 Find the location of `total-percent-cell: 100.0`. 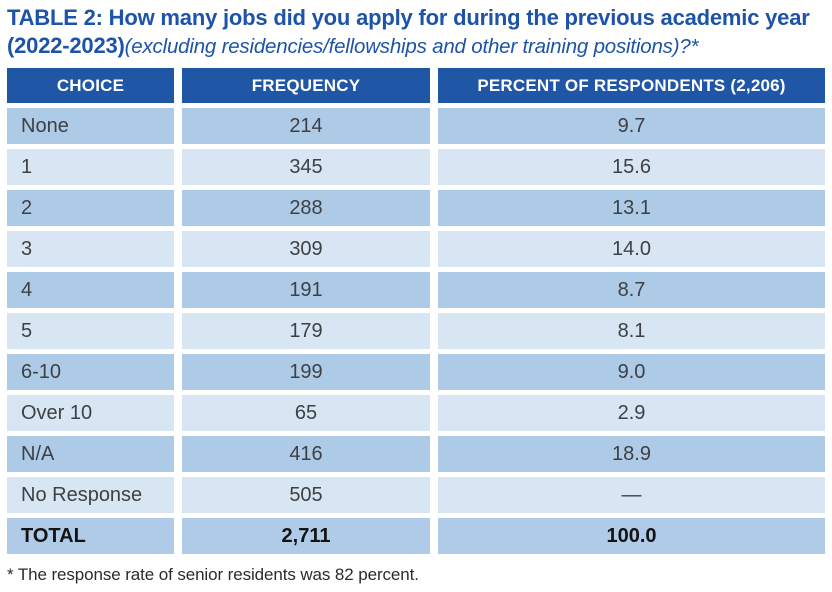

total-percent-cell: 100.0 is located at coordinates (631, 536).